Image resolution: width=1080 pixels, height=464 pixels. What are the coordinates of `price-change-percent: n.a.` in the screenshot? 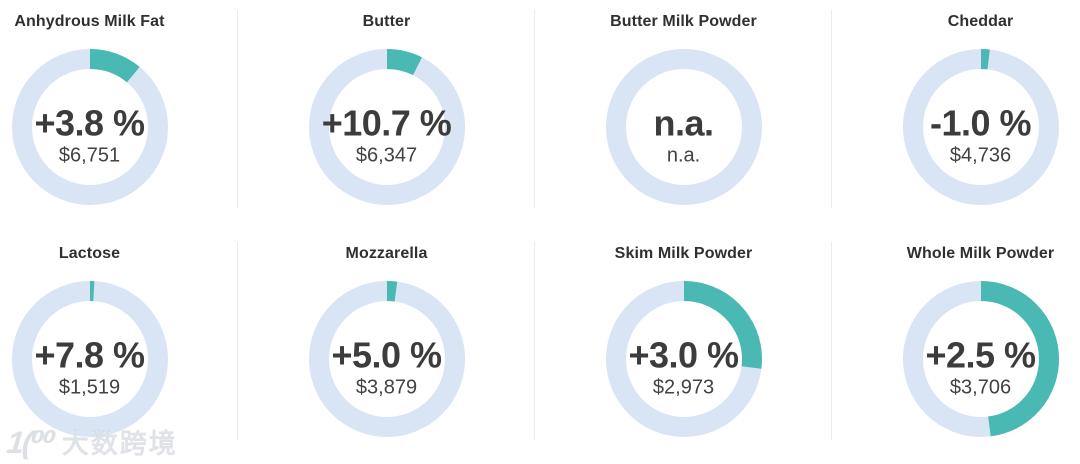 It's located at (683, 123).